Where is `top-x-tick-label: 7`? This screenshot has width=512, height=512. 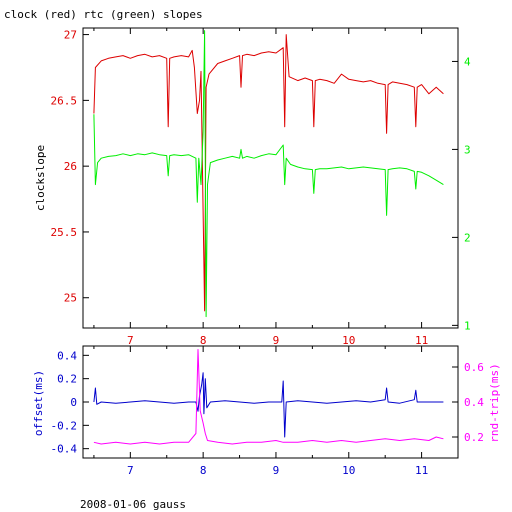 top-x-tick-label: 7 is located at coordinates (130, 340).